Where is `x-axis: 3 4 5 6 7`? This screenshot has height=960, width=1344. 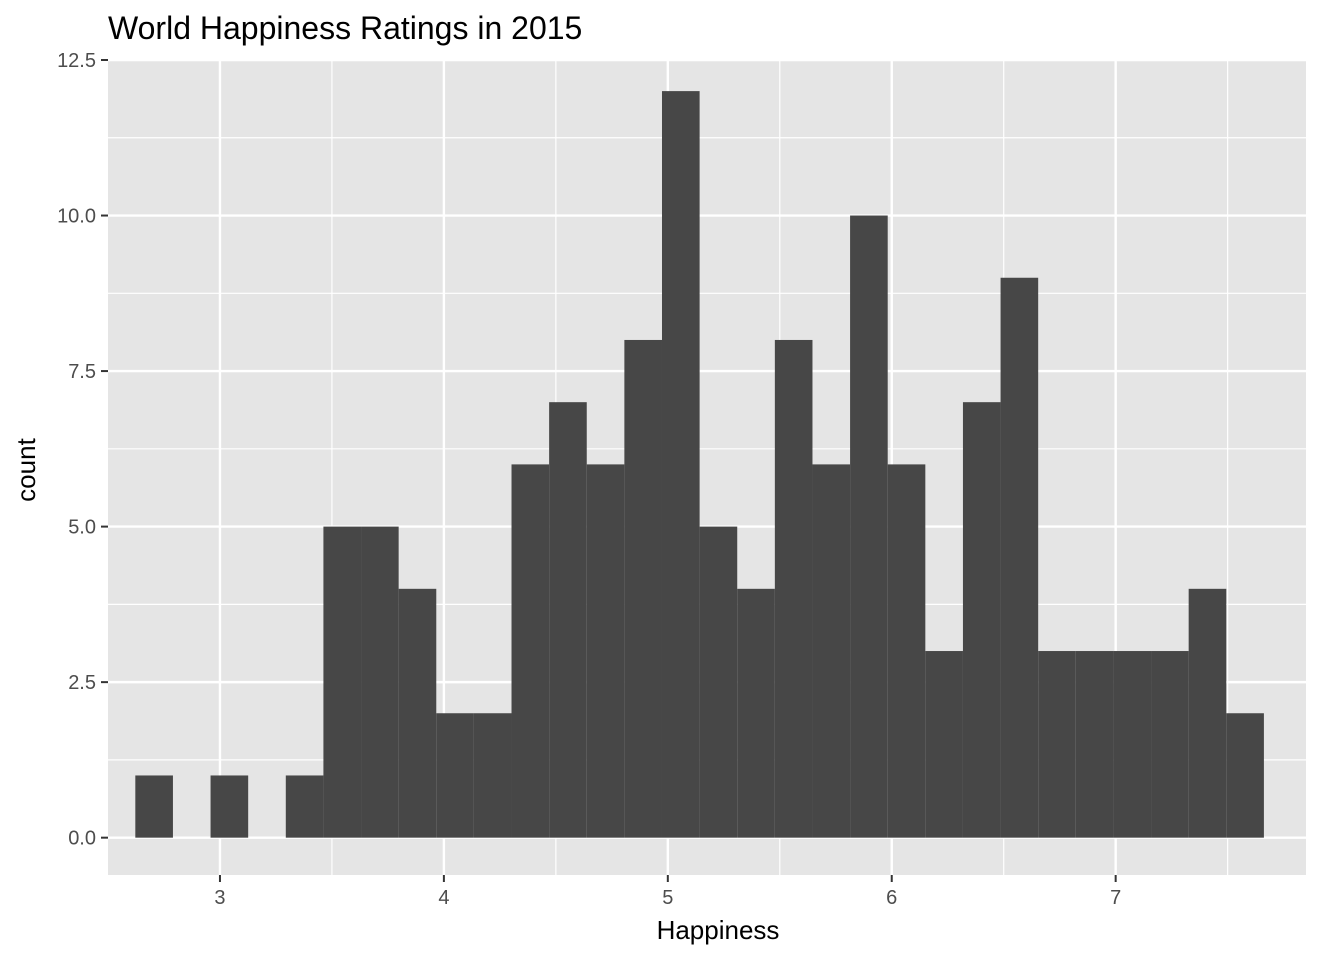 x-axis: 3 4 5 6 7 is located at coordinates (667, 892).